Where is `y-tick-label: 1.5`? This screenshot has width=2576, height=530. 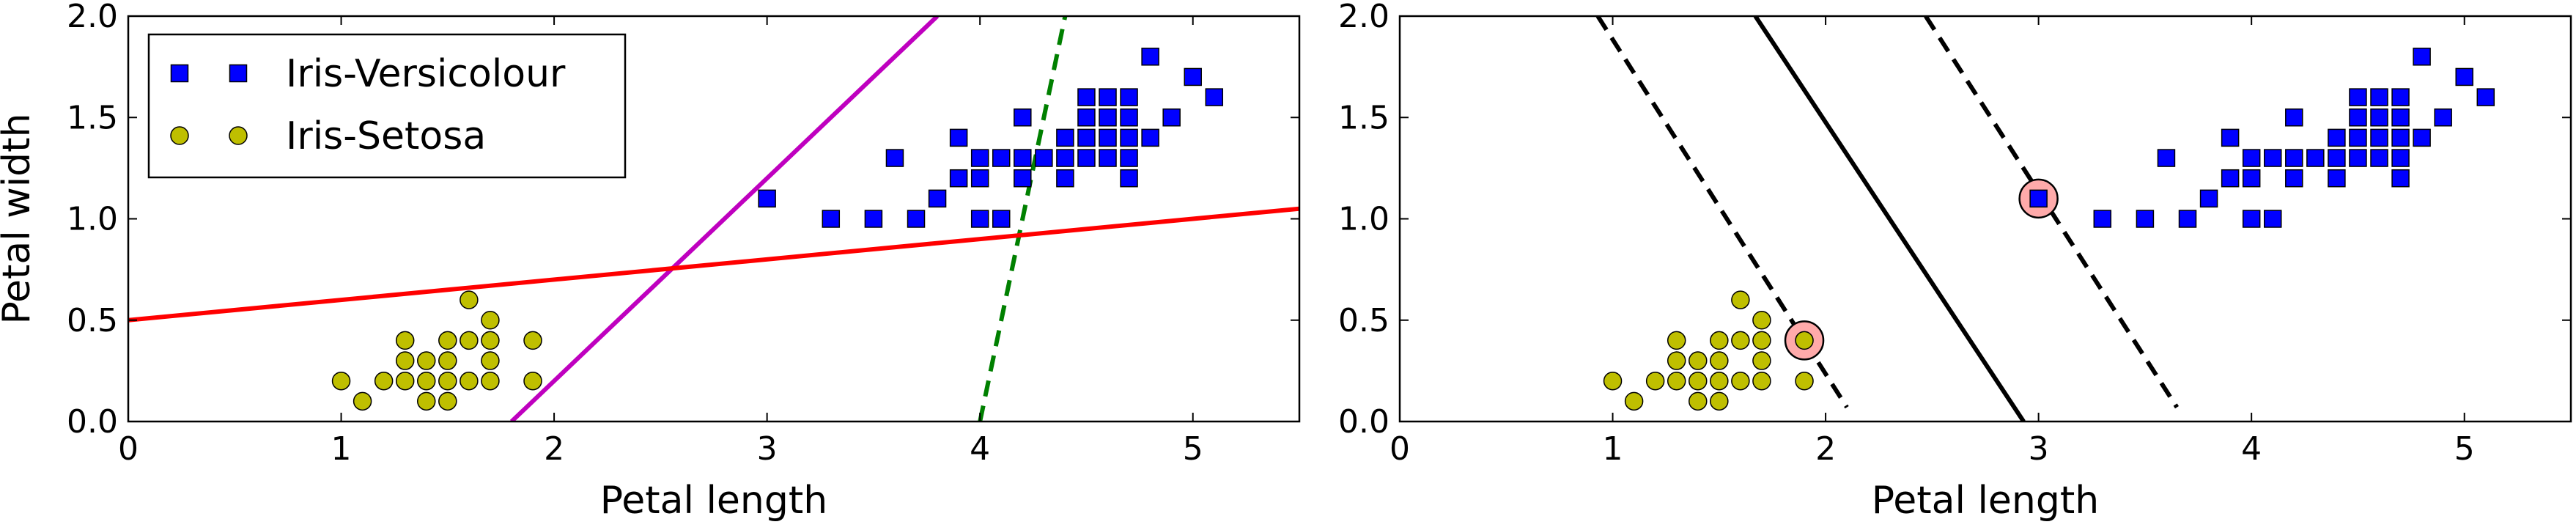
y-tick-label: 1.5 is located at coordinates (92, 117).